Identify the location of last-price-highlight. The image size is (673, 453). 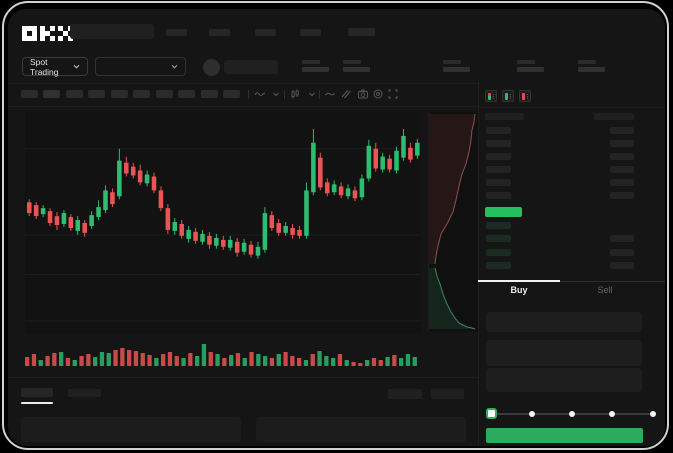
(503, 212).